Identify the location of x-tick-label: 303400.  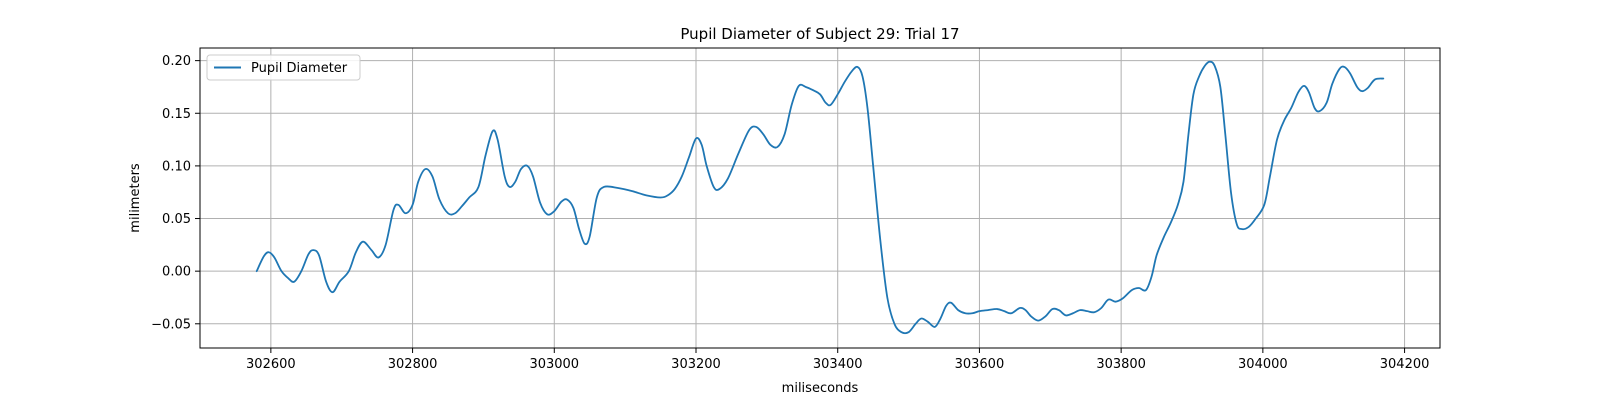
(838, 364).